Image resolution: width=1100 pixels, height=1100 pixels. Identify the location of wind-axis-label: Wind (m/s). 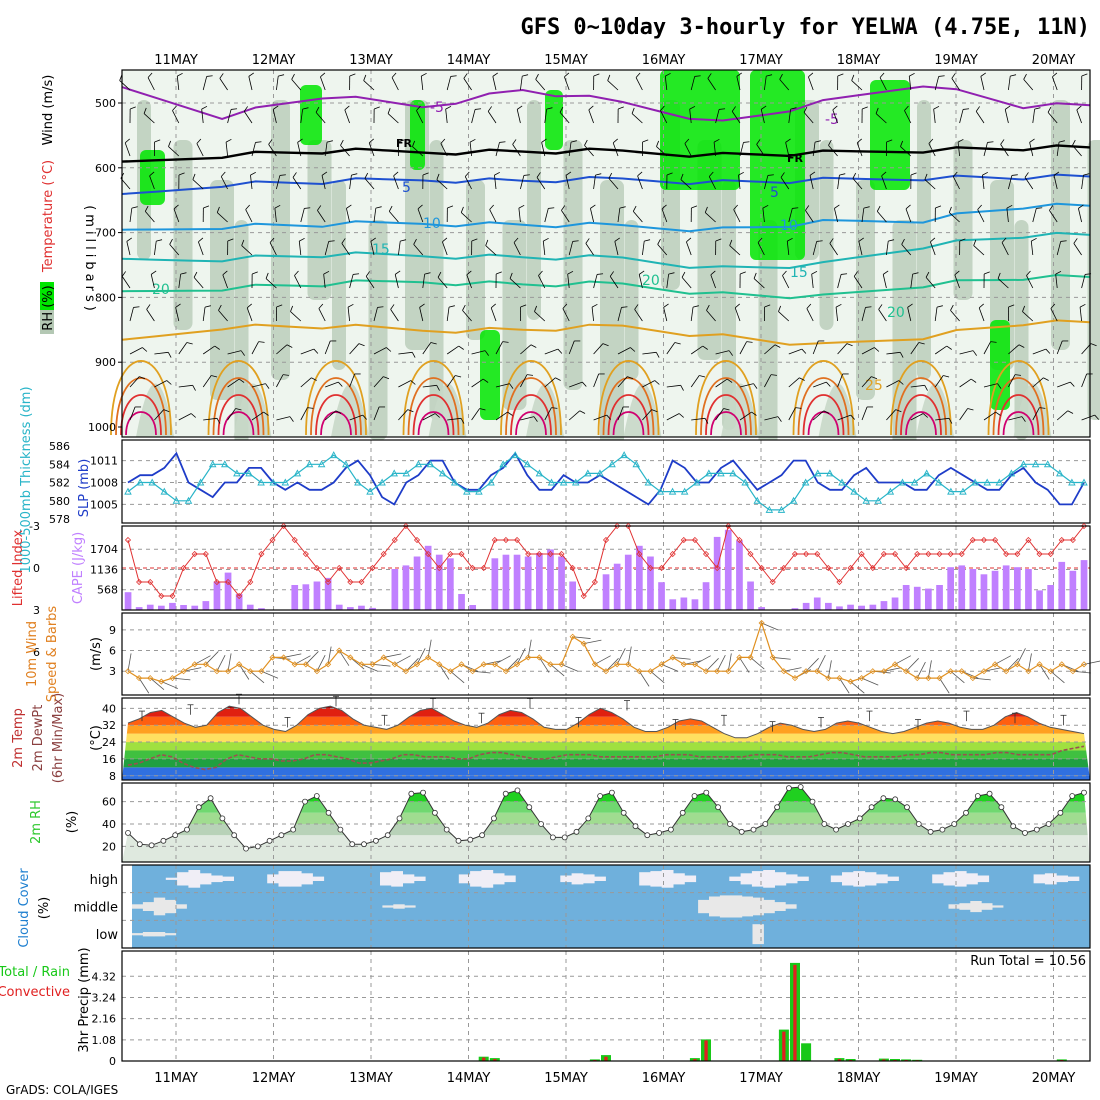
(48, 110).